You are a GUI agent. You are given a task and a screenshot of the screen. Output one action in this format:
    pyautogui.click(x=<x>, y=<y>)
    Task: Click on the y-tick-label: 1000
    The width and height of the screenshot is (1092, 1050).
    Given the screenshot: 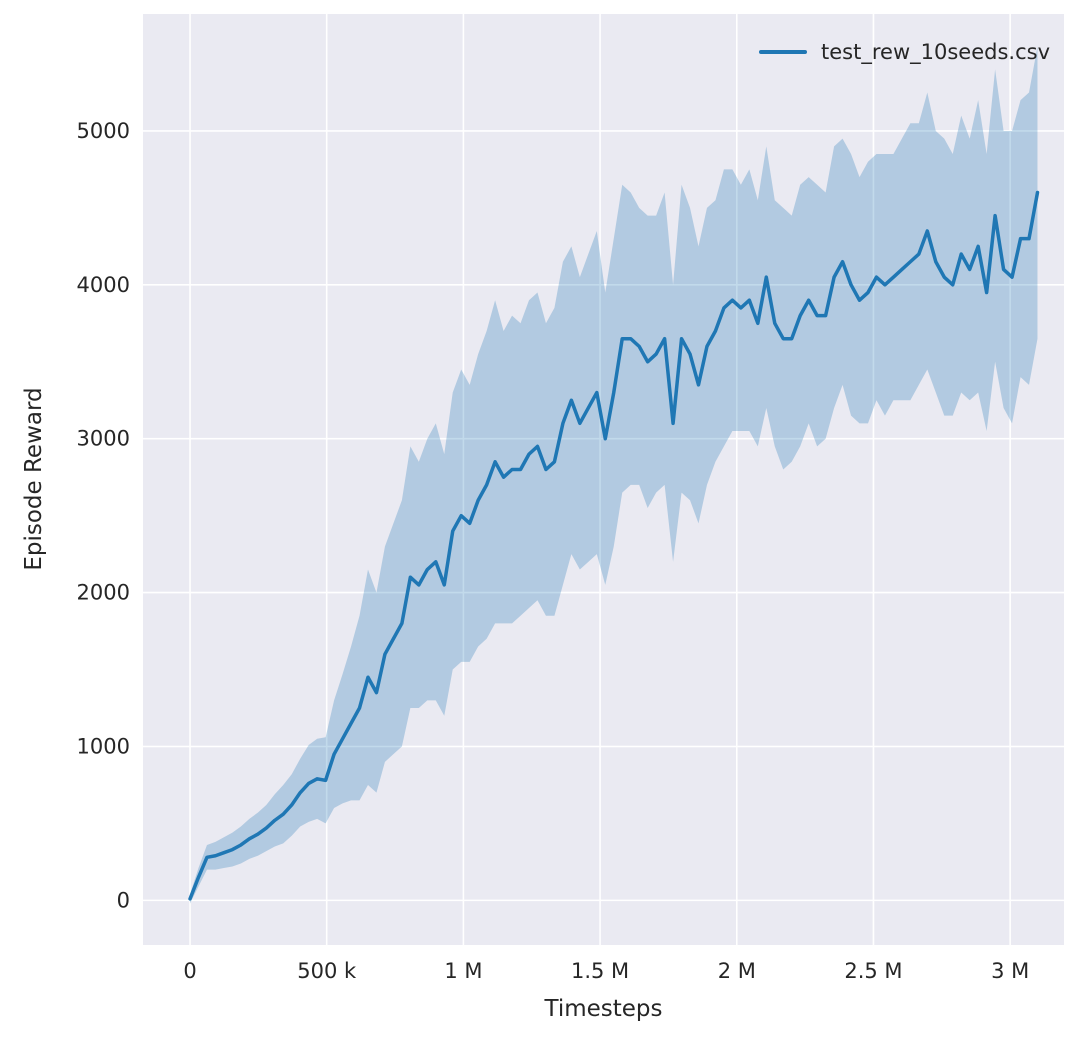 What is the action you would take?
    pyautogui.click(x=103, y=746)
    